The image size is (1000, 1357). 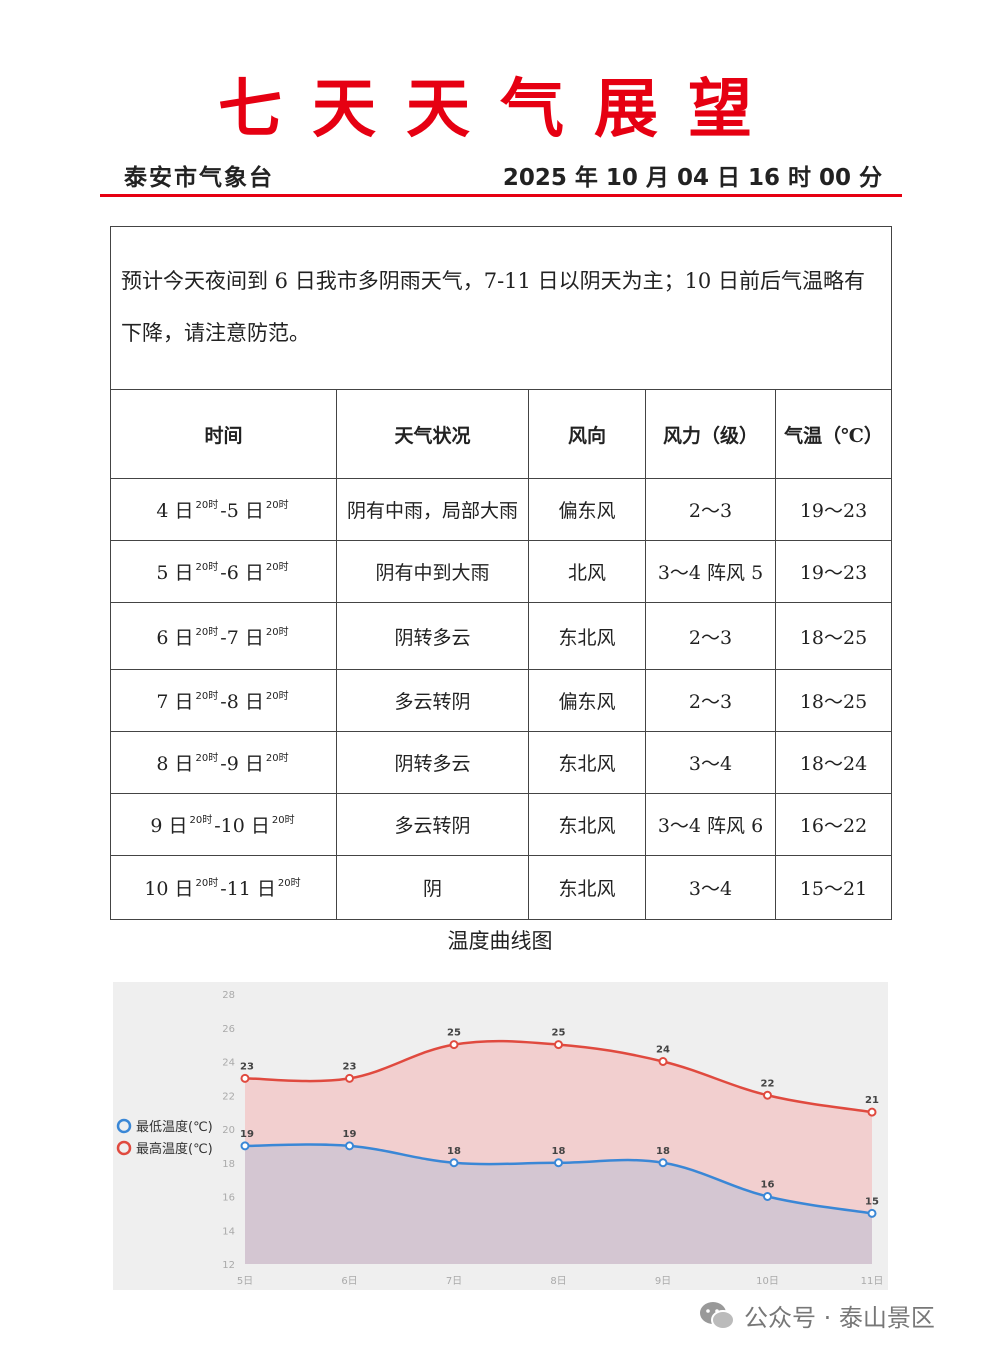 What do you see at coordinates (175, 702) in the screenshot?
I see `time-from: 7 日` at bounding box center [175, 702].